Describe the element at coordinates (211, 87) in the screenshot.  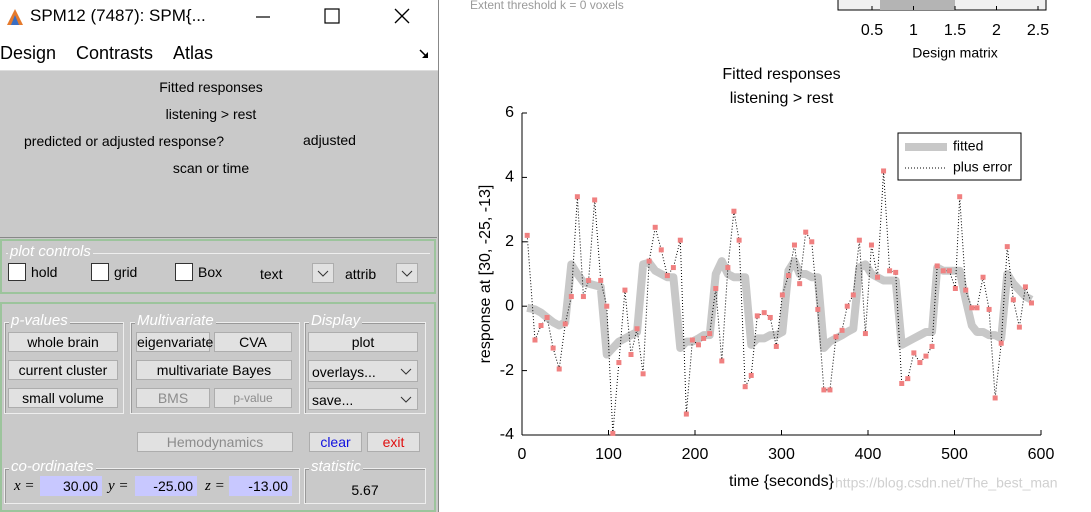
I see `heading: Fitted responses` at that location.